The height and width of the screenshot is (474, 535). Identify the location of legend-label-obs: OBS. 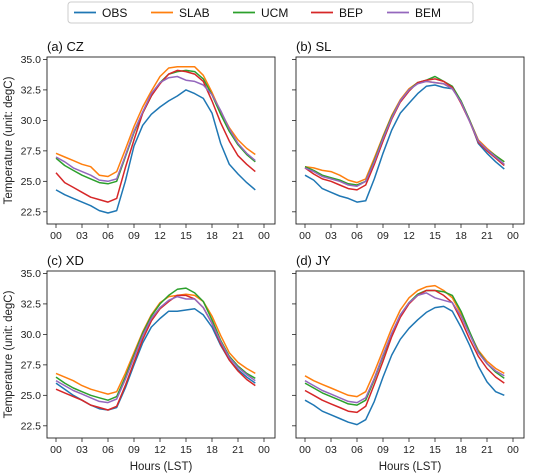
(114, 13).